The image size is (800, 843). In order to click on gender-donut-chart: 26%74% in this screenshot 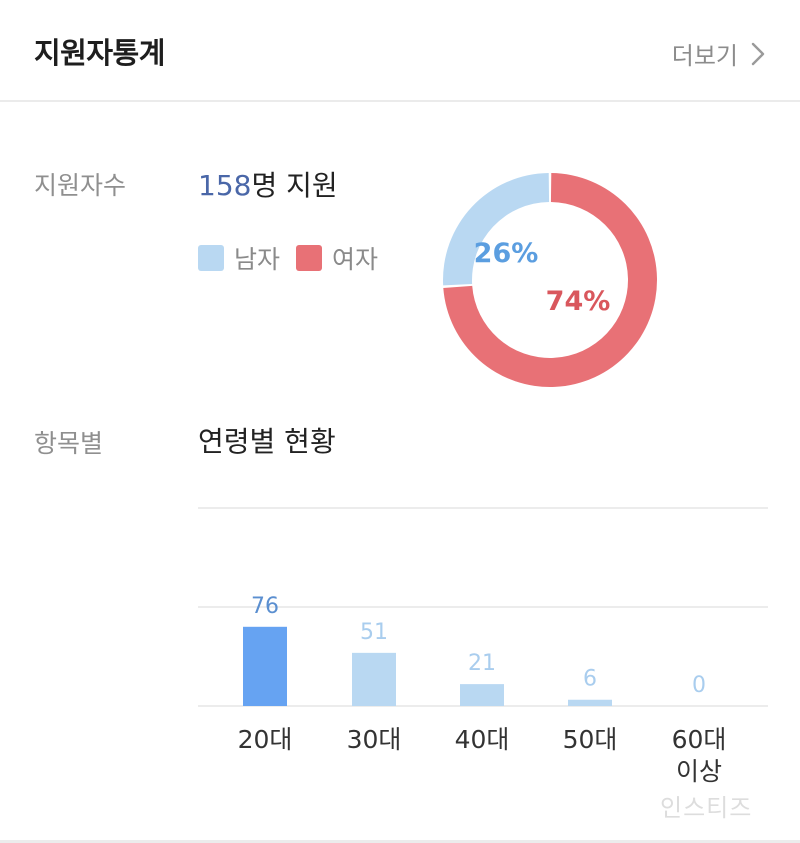, I will do `click(550, 280)`.